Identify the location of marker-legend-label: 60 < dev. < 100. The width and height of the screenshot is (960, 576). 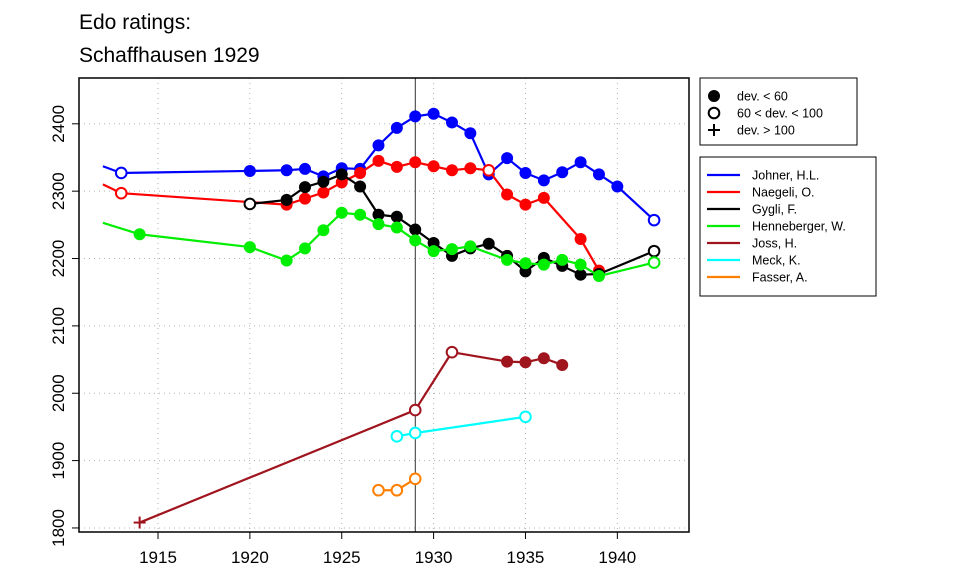
(780, 114).